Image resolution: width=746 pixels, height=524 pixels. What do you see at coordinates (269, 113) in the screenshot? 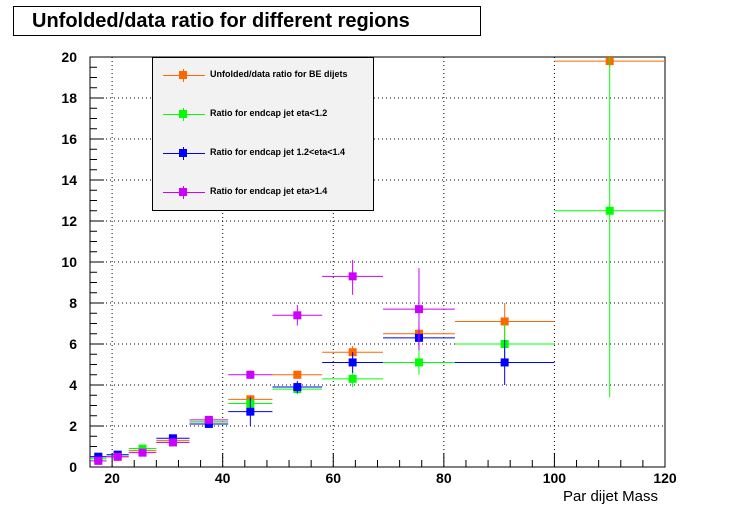
I see `legend-label-eta-lt-1-2: Ratio for endcap jet eta<1.2` at bounding box center [269, 113].